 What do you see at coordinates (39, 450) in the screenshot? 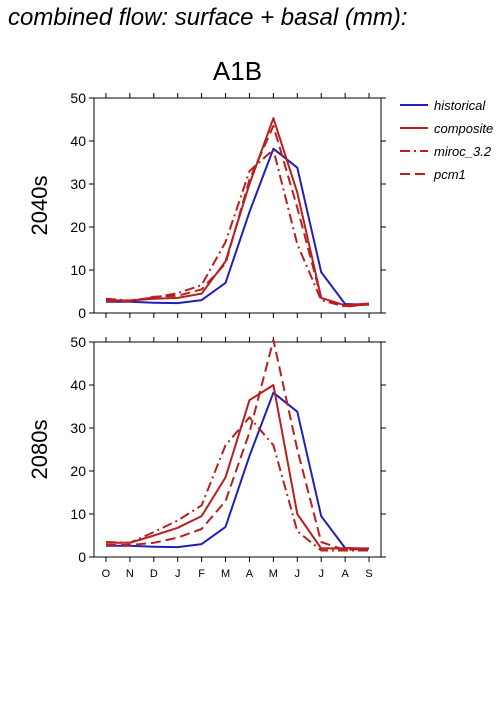
I see `y-axis-label: 2080s` at bounding box center [39, 450].